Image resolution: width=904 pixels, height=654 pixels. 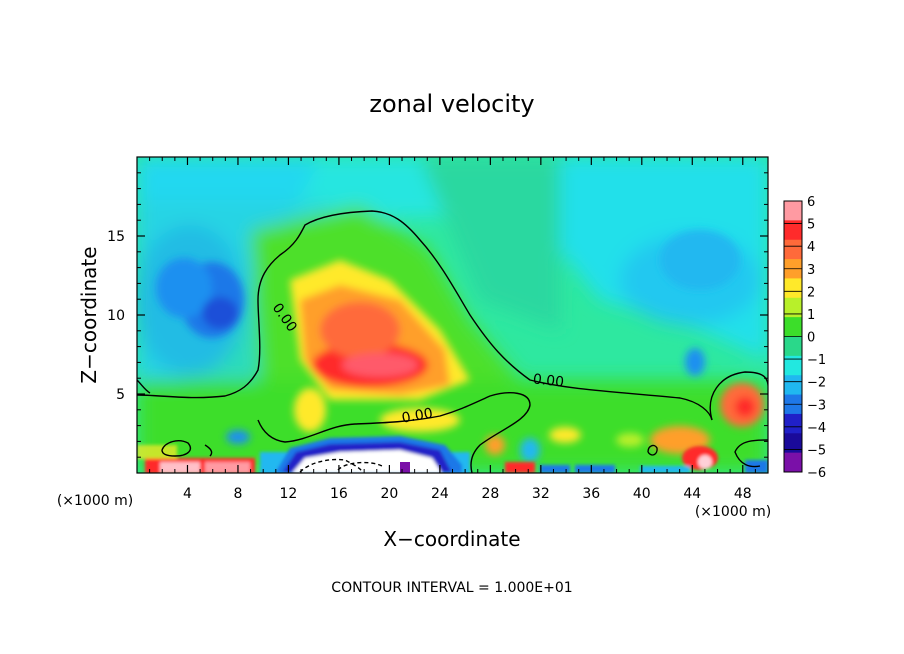 I want to click on colorbar-tick-label: −3, so click(x=816, y=405).